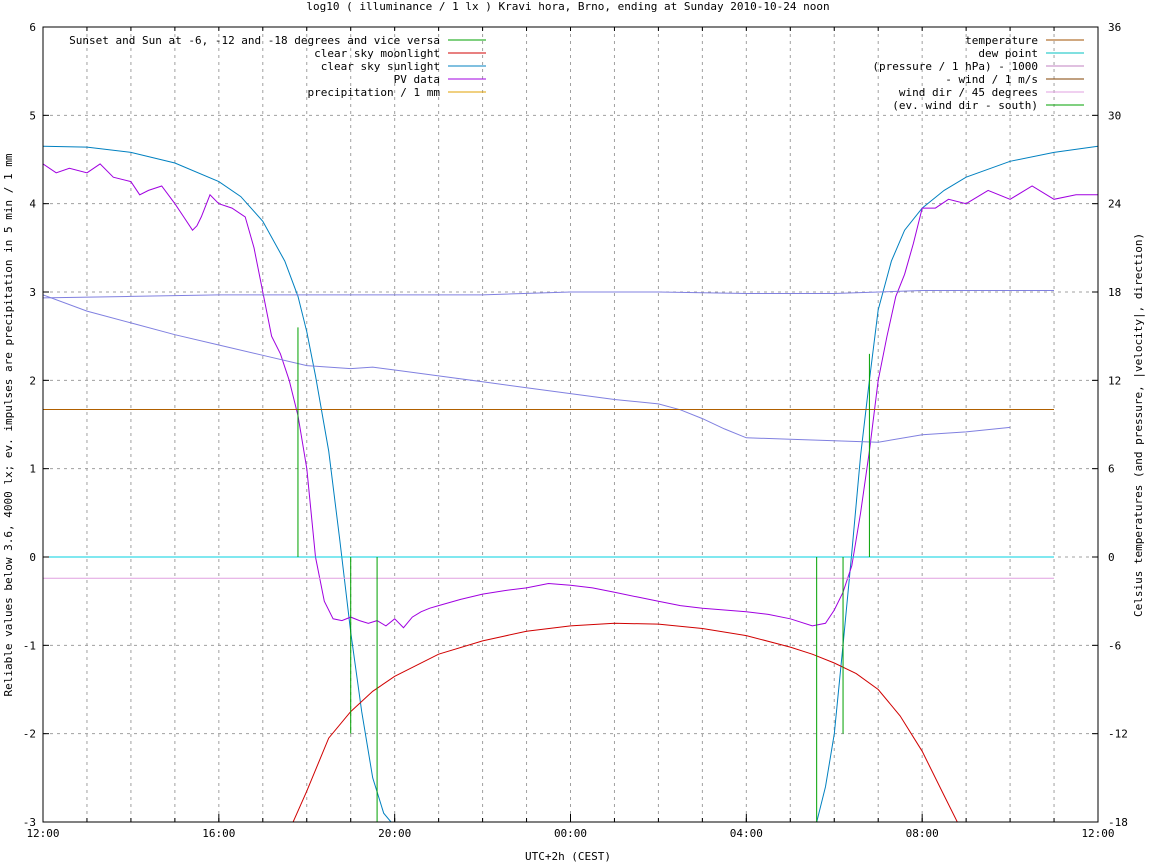  Describe the element at coordinates (1114, 27) in the screenshot. I see `y2-tick-label: 36` at that location.